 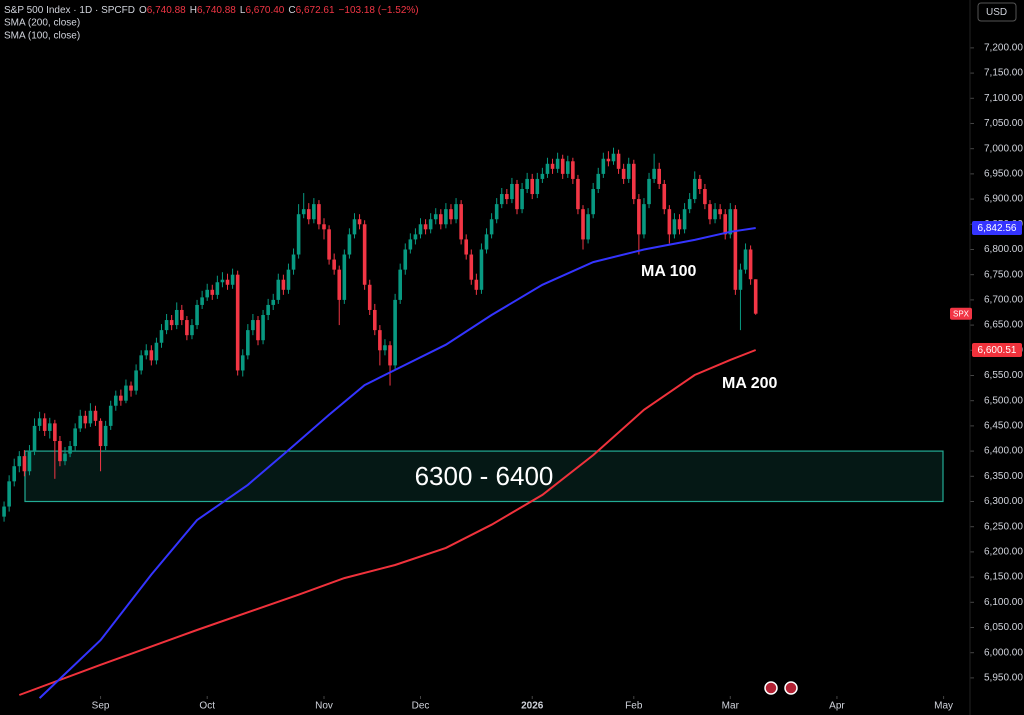 I want to click on price-tag-label: 6,600.51, so click(x=997, y=350).